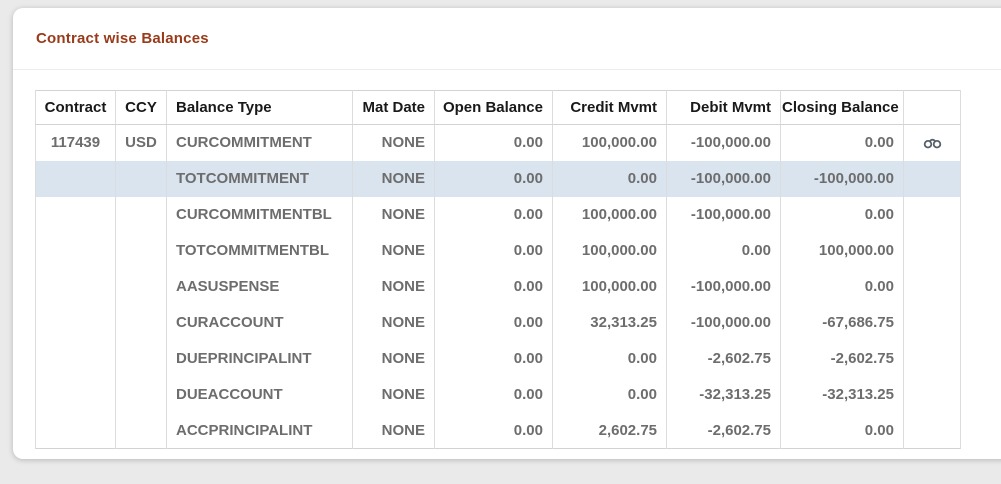  I want to click on column-header-credit_mvmt: Credit Mvmt, so click(609, 107).